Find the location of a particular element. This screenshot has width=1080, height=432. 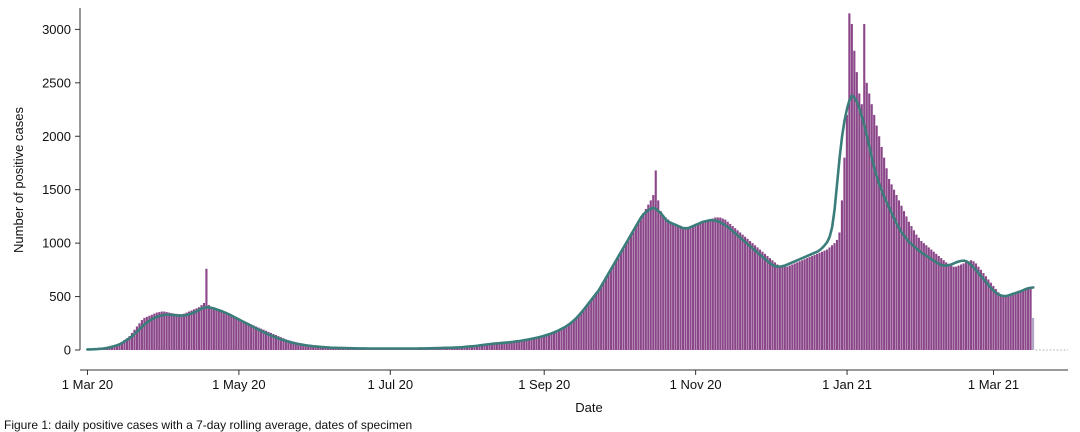

y-tick-label: 500 is located at coordinates (60, 296).